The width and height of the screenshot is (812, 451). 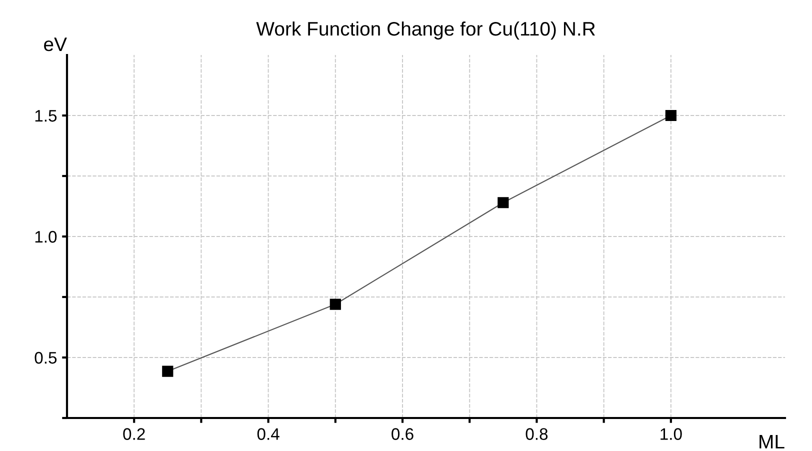 What do you see at coordinates (55, 45) in the screenshot?
I see `y-axis-title: eV` at bounding box center [55, 45].